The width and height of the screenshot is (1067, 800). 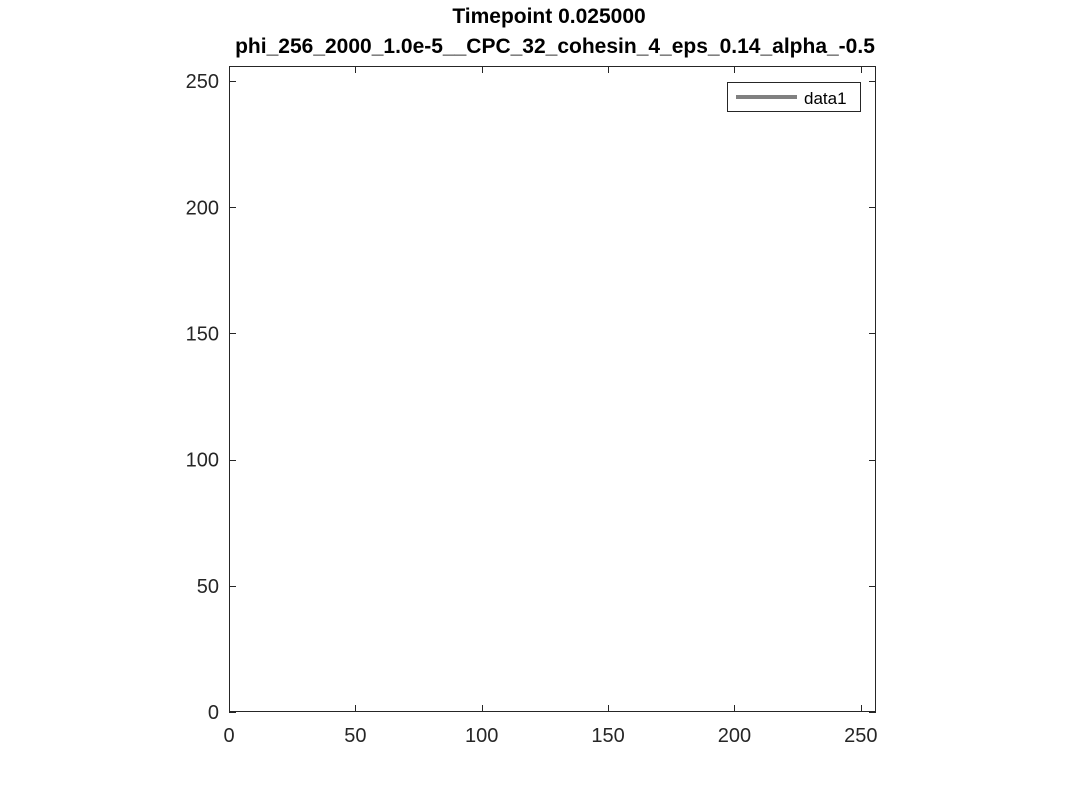 I want to click on y-tick-label: 0, so click(x=213, y=713).